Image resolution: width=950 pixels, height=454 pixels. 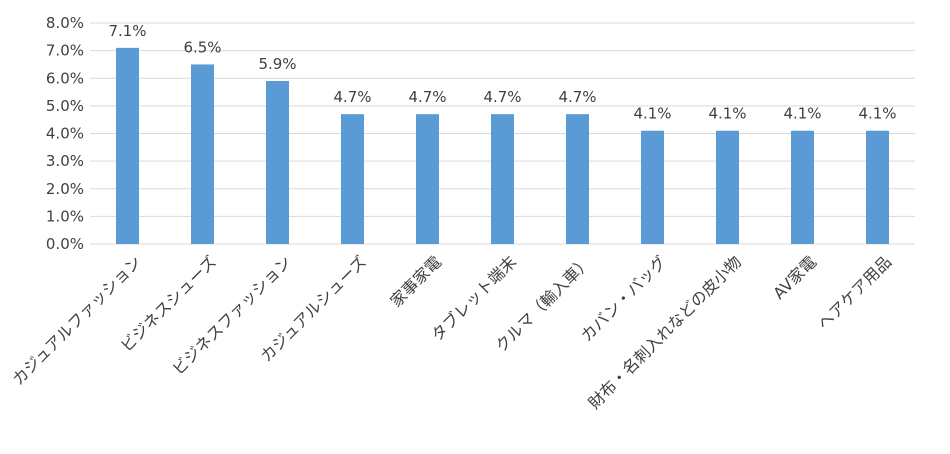 What do you see at coordinates (65, 51) in the screenshot?
I see `y-tick-label: 7.0%` at bounding box center [65, 51].